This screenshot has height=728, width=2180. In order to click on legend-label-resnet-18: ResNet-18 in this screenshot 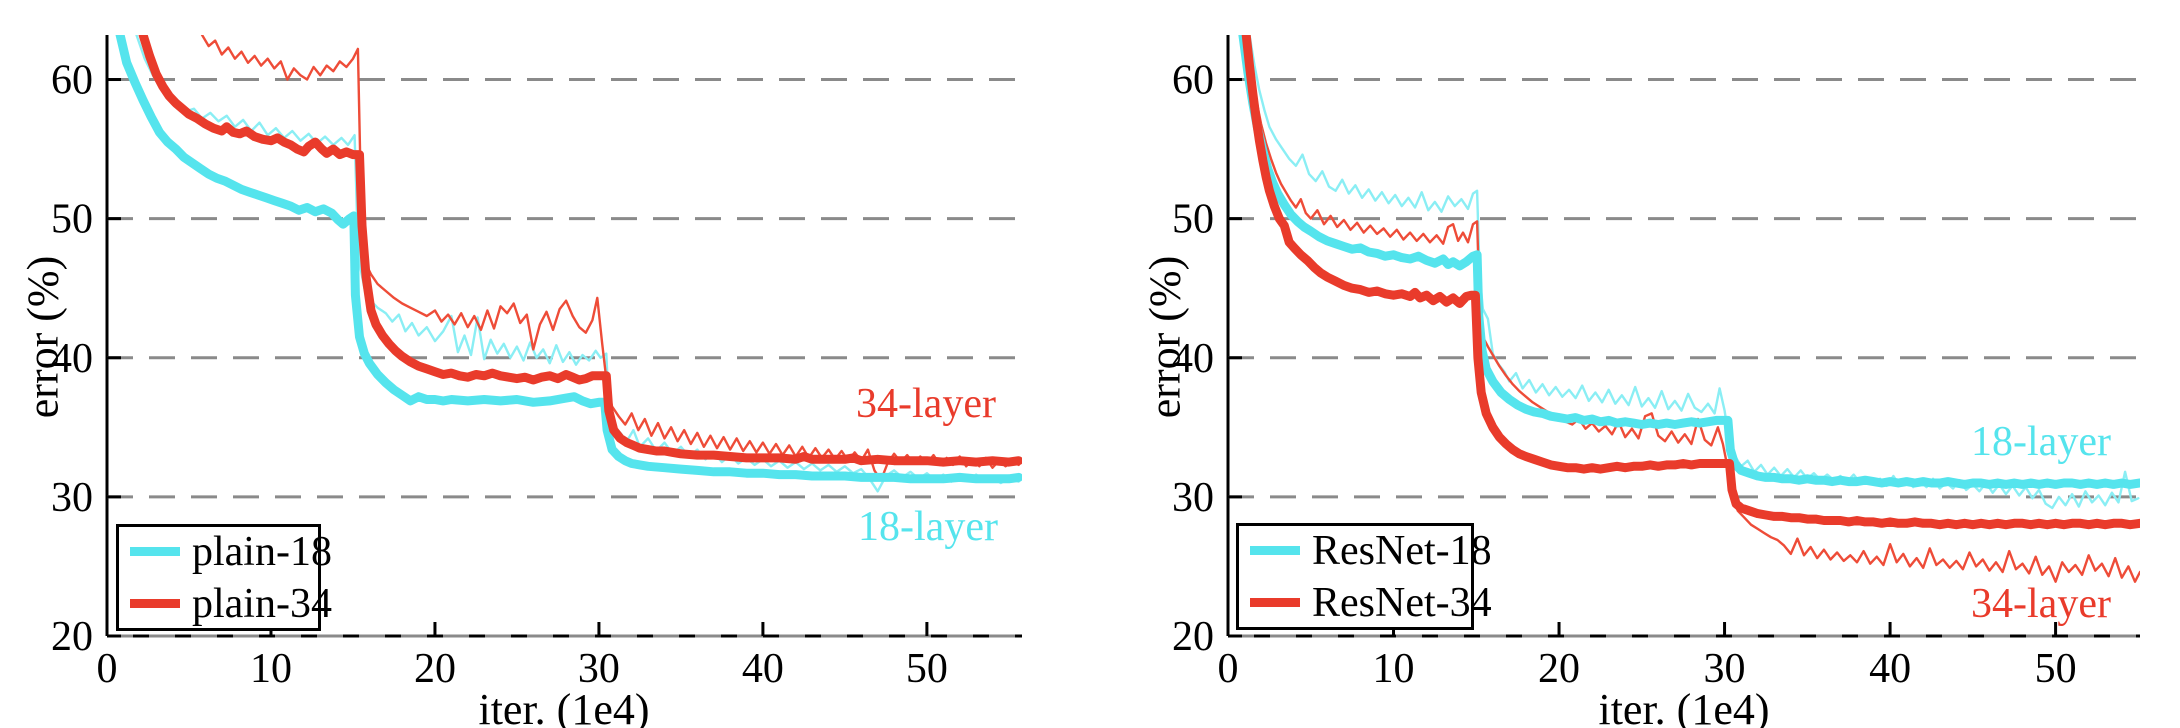, I will do `click(1402, 550)`.